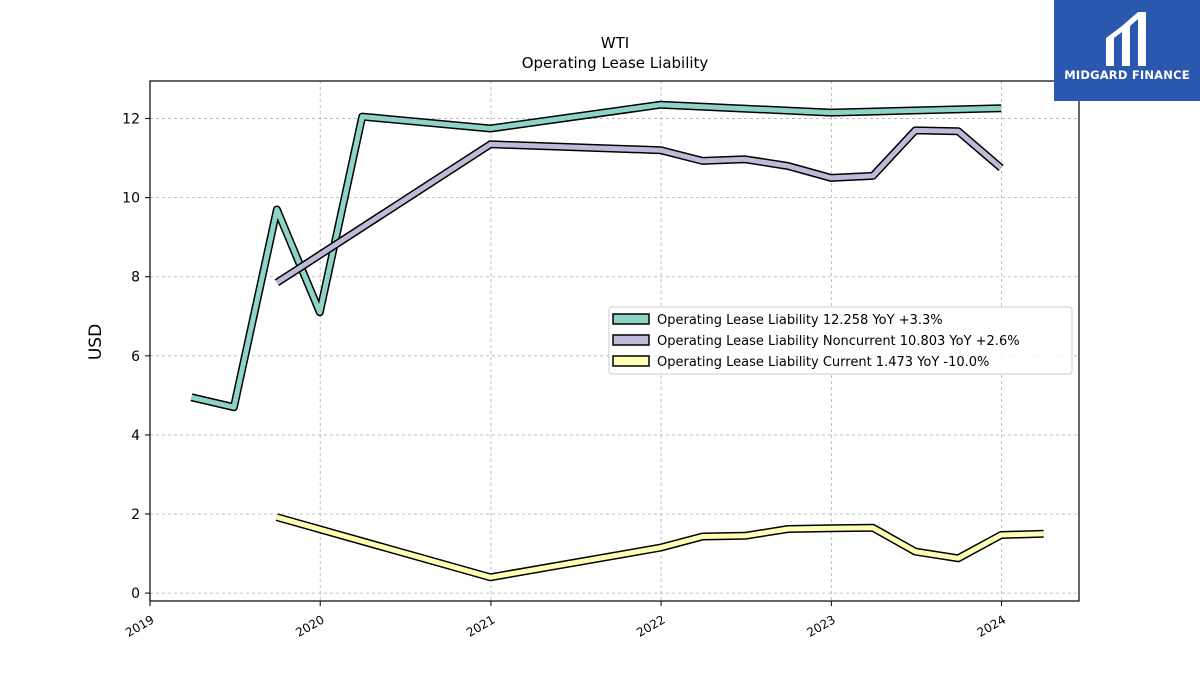  I want to click on x-tick-label: 2024, so click(991, 625).